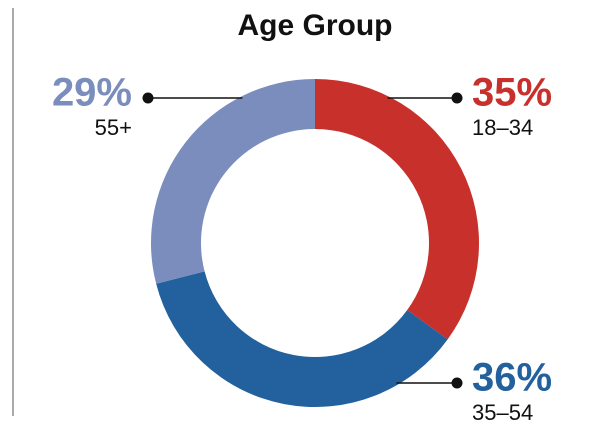 The height and width of the screenshot is (423, 605). Describe the element at coordinates (315, 25) in the screenshot. I see `chart-title: Age Group` at that location.